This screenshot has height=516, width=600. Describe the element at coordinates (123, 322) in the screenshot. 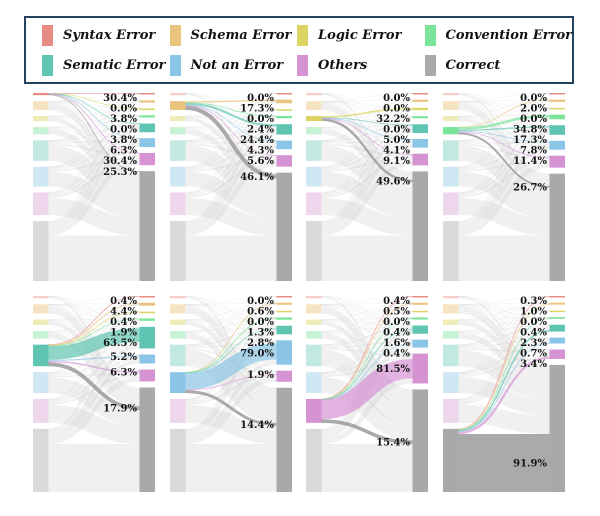

I see `flow-percentage-label: 0.4%` at that location.